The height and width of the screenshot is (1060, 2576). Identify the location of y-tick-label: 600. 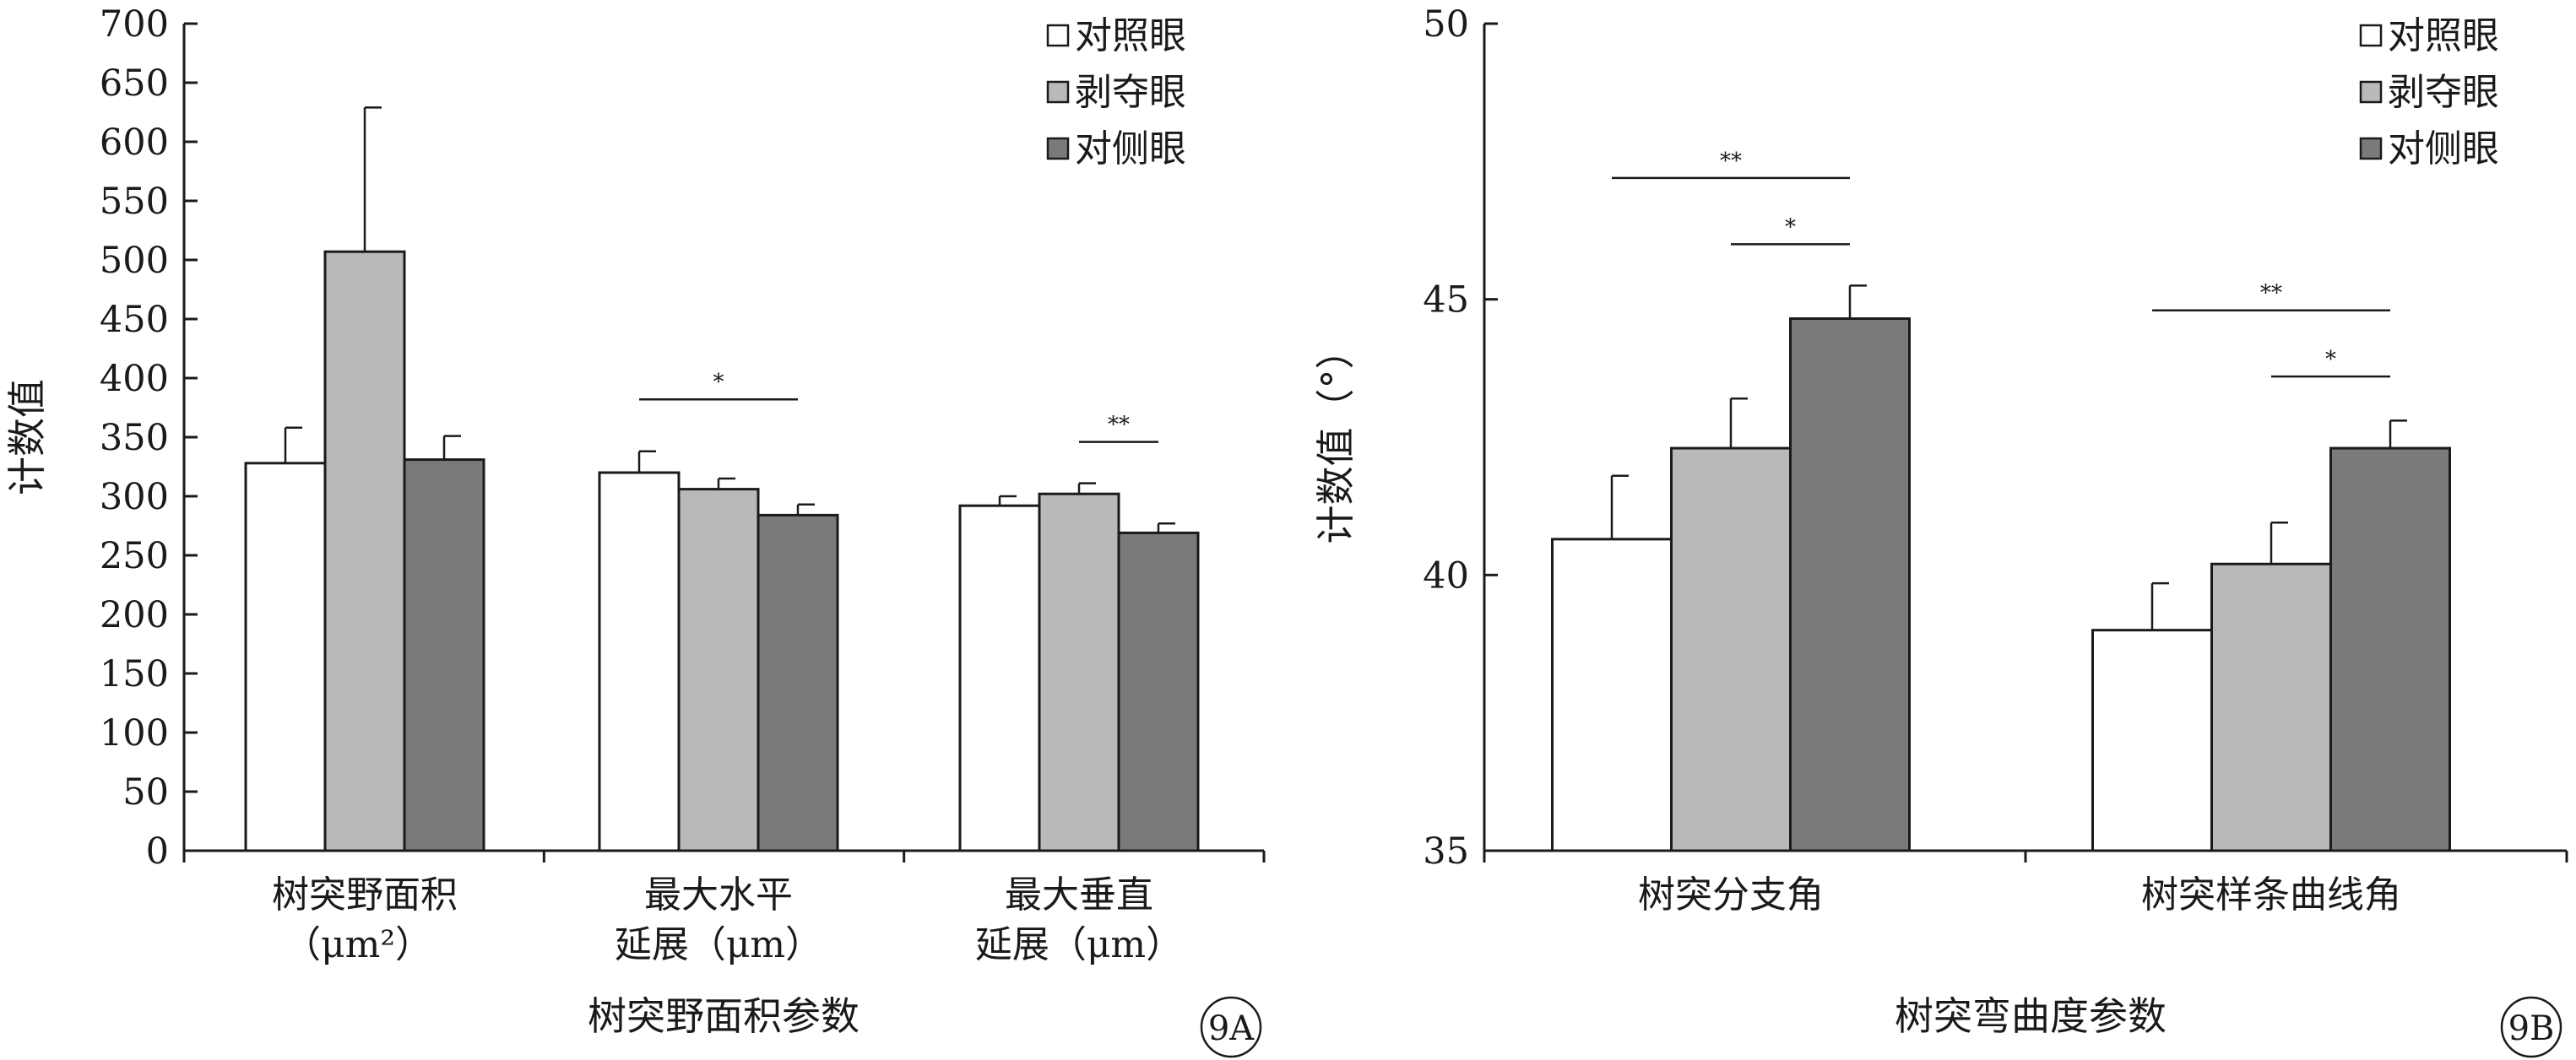
(134, 143).